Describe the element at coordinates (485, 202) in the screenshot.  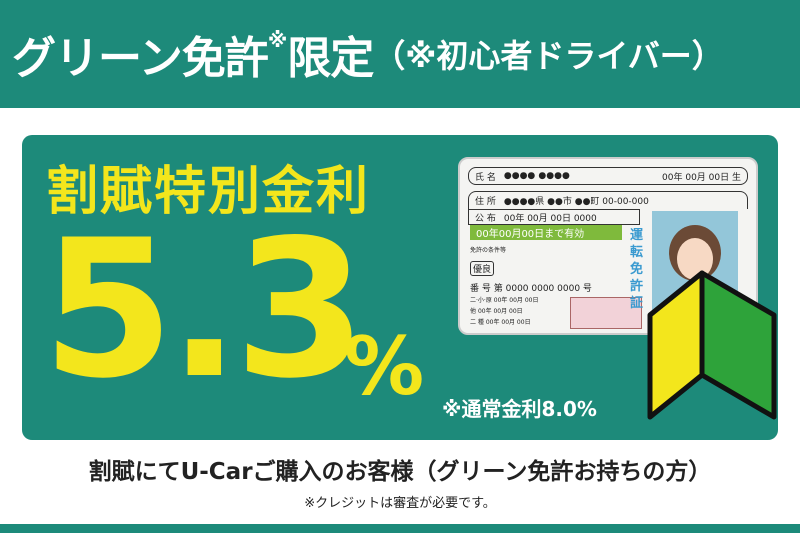
I see `addr-label: 住 所` at that location.